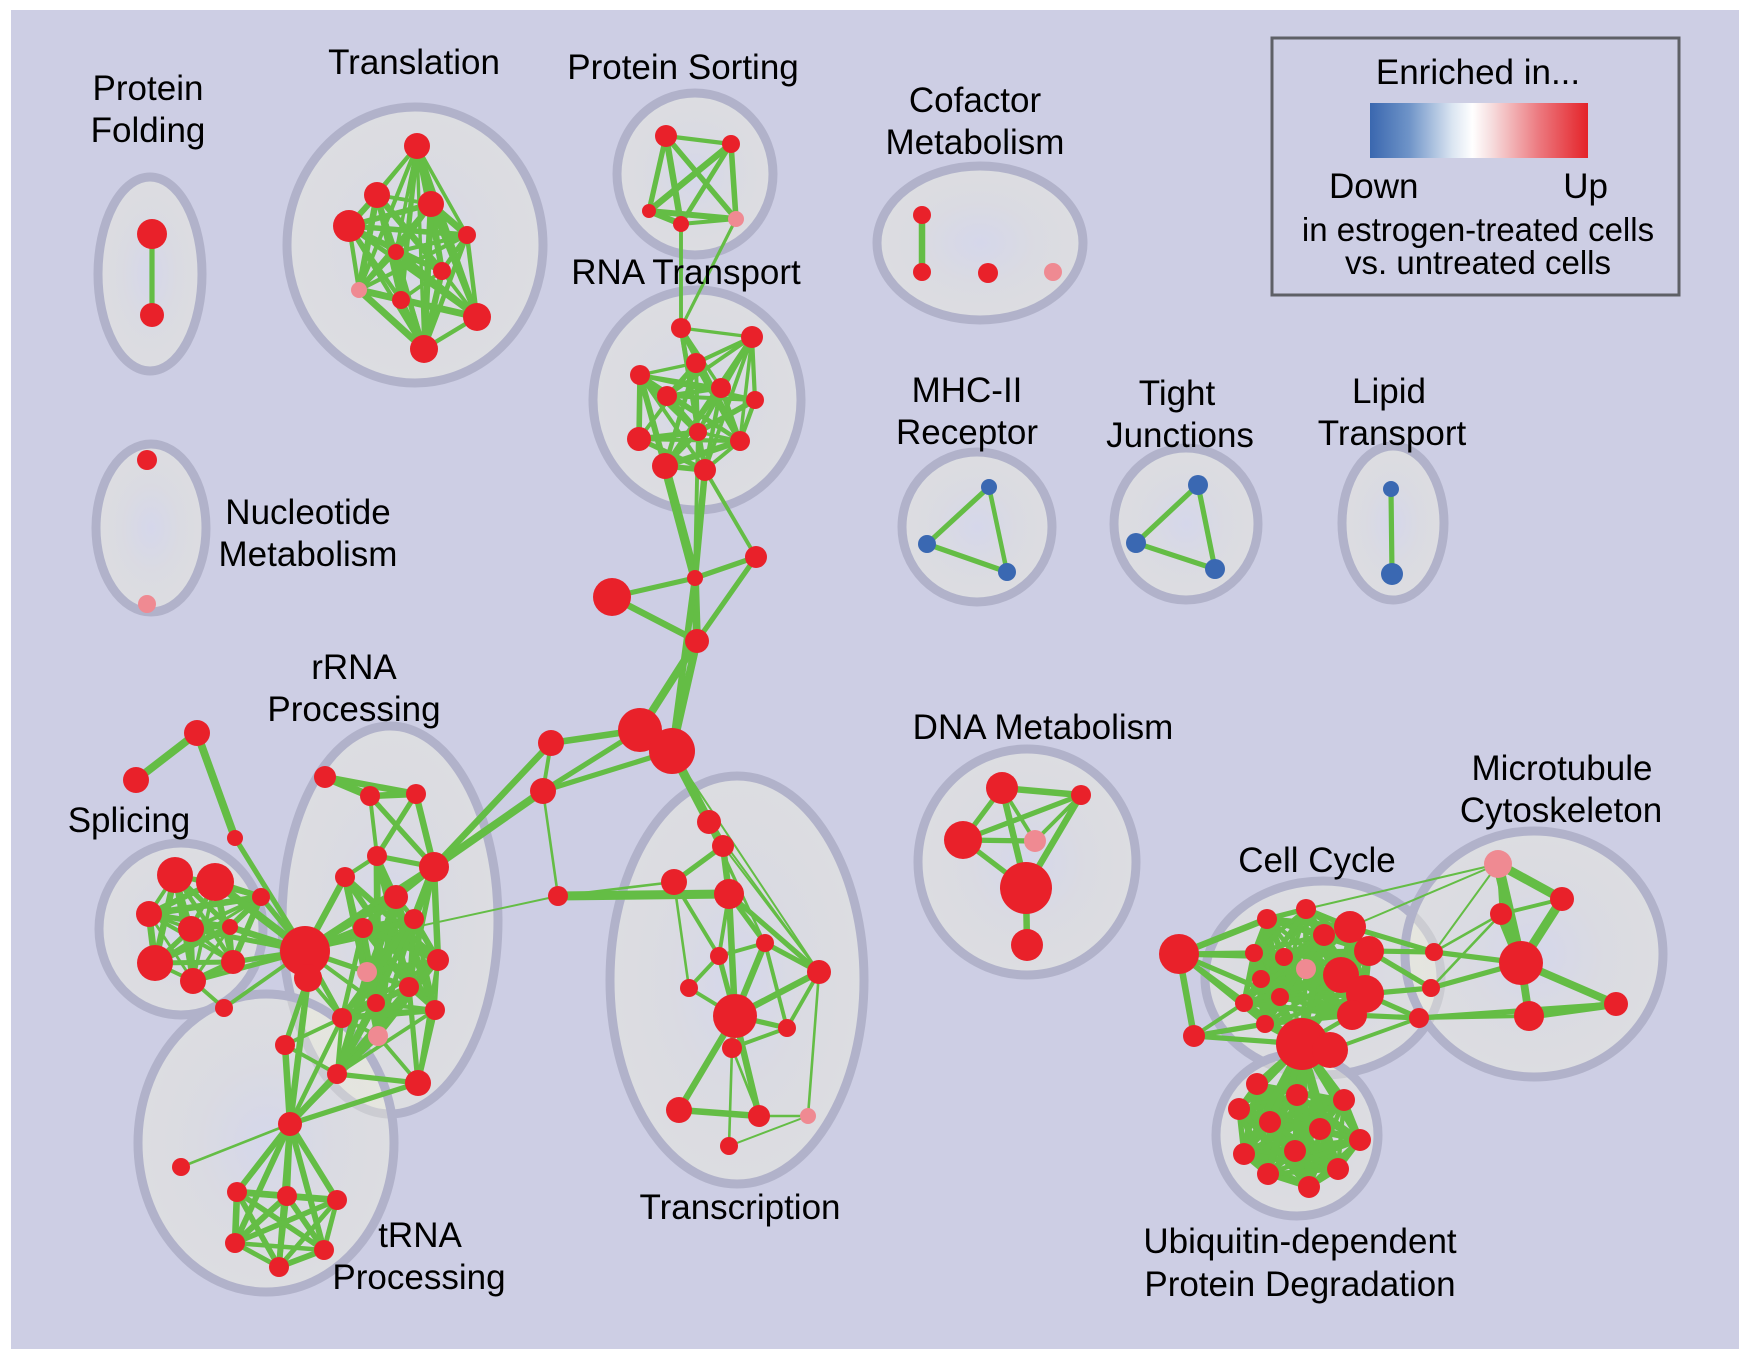 This screenshot has height=1360, width=1750. What do you see at coordinates (129, 820) in the screenshot?
I see `svg-text: Splicing` at bounding box center [129, 820].